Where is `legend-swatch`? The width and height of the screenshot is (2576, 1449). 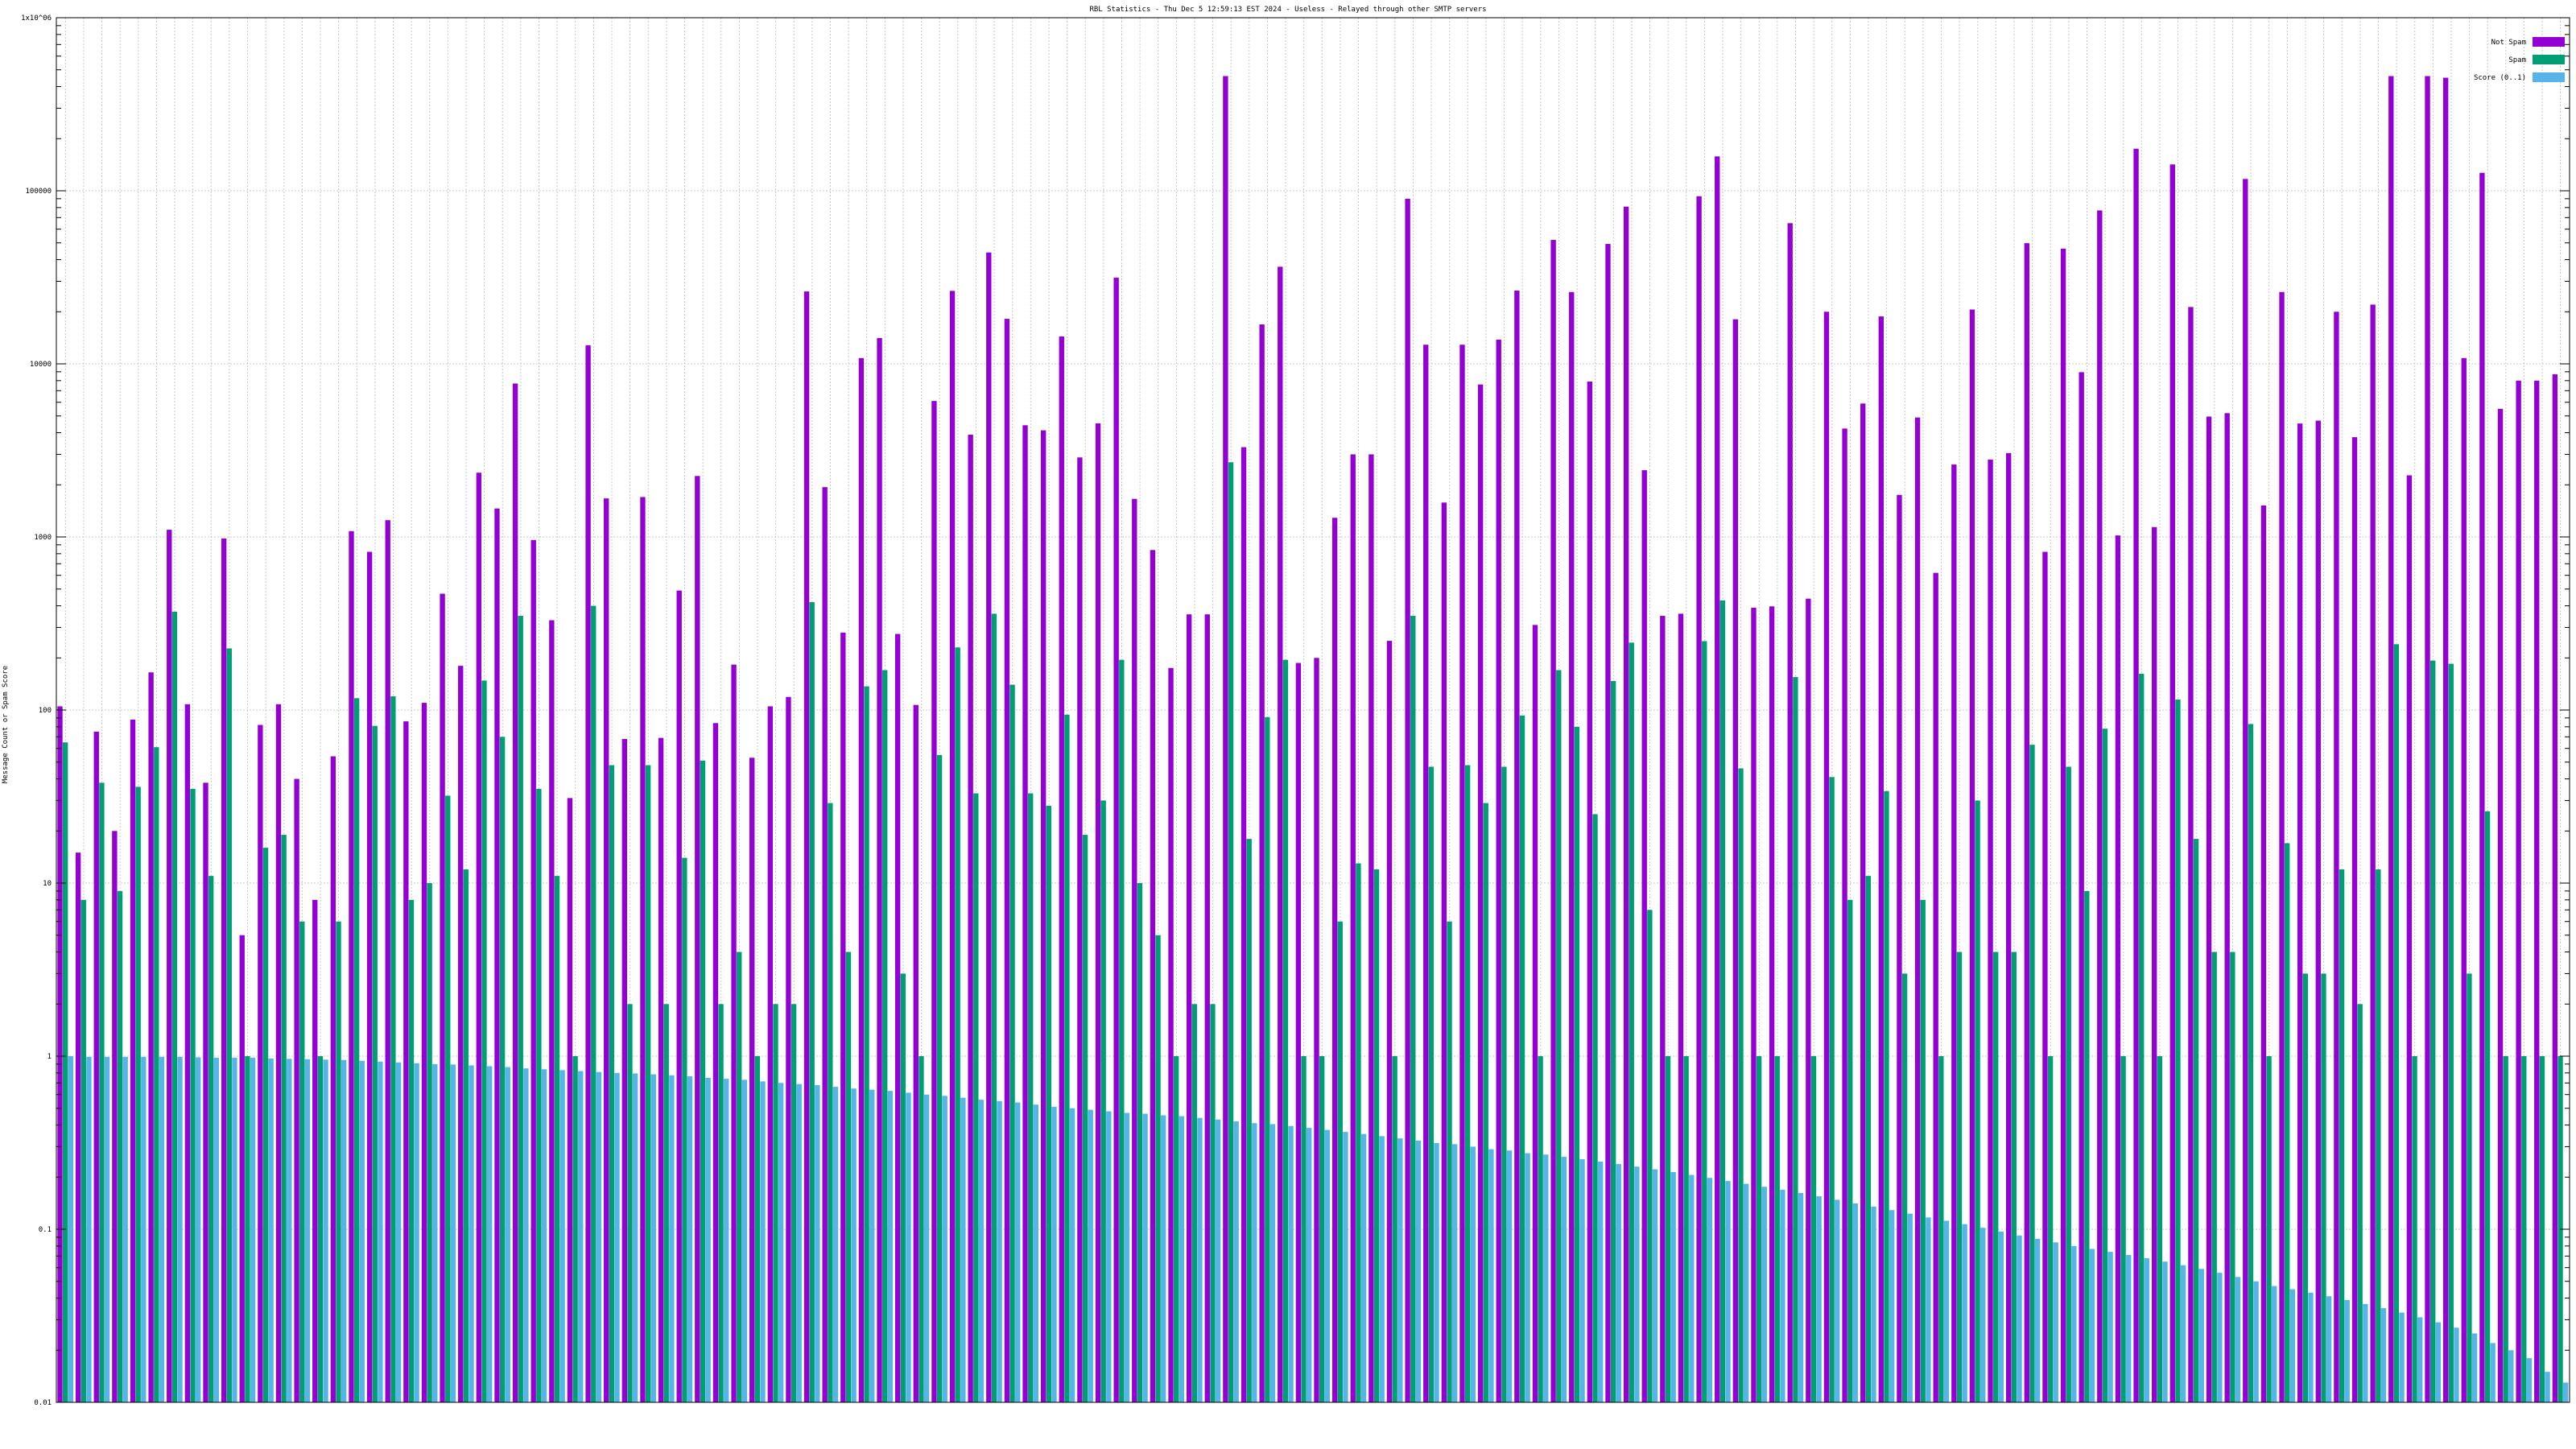 legend-swatch is located at coordinates (2549, 42).